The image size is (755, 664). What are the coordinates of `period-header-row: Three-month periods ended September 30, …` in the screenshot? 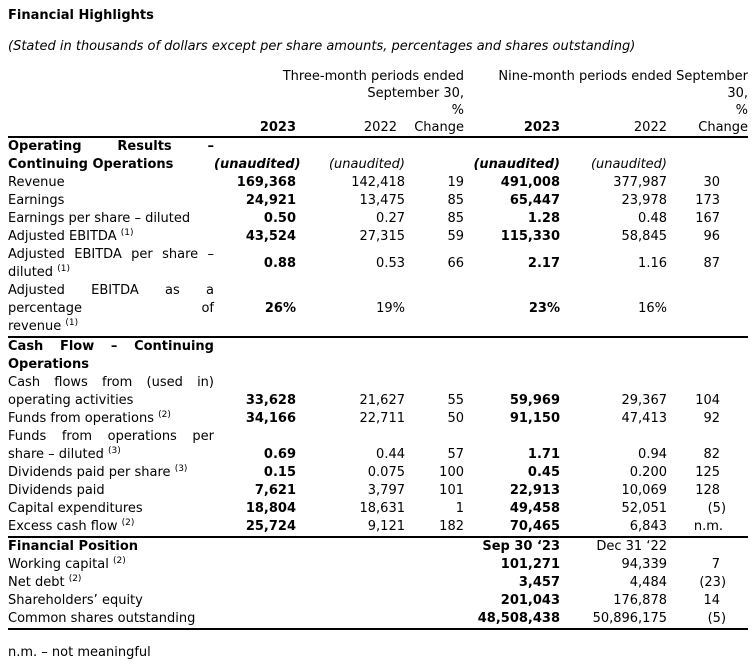 It's located at (378, 85).